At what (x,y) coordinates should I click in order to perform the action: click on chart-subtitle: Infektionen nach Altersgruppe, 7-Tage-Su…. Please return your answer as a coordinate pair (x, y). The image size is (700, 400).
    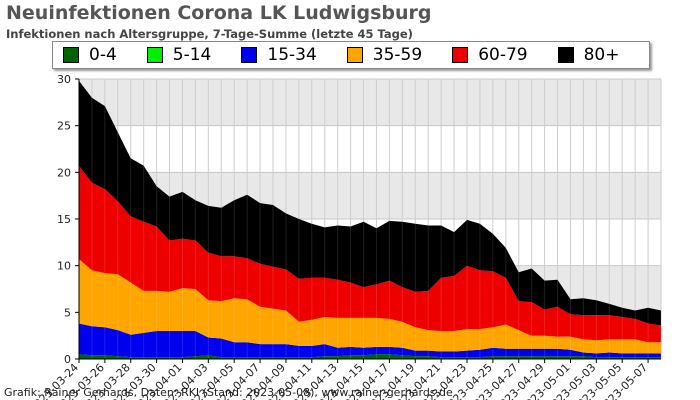
    Looking at the image, I should click on (209, 34).